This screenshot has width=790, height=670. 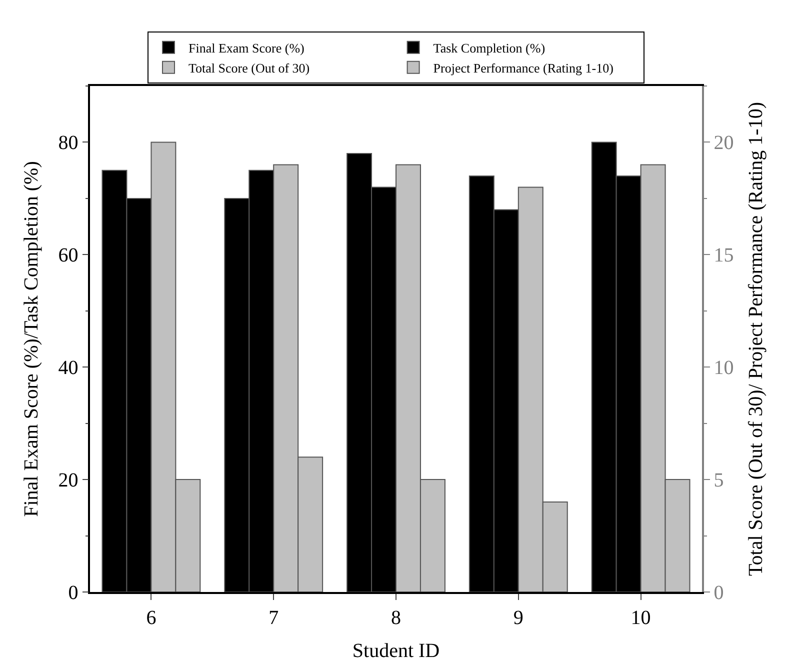 I want to click on x-tick-label: 10, so click(x=640, y=617).